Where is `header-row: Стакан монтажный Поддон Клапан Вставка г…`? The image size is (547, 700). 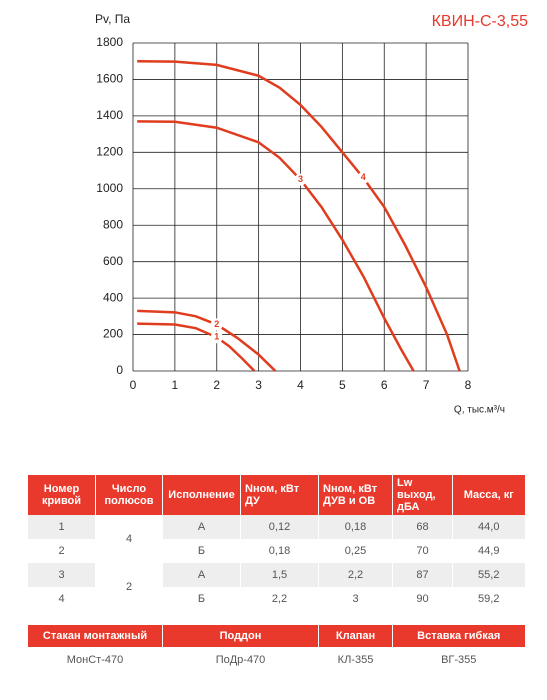
header-row: Стакан монтажный Поддон Клапан Вставка г… is located at coordinates (276, 636).